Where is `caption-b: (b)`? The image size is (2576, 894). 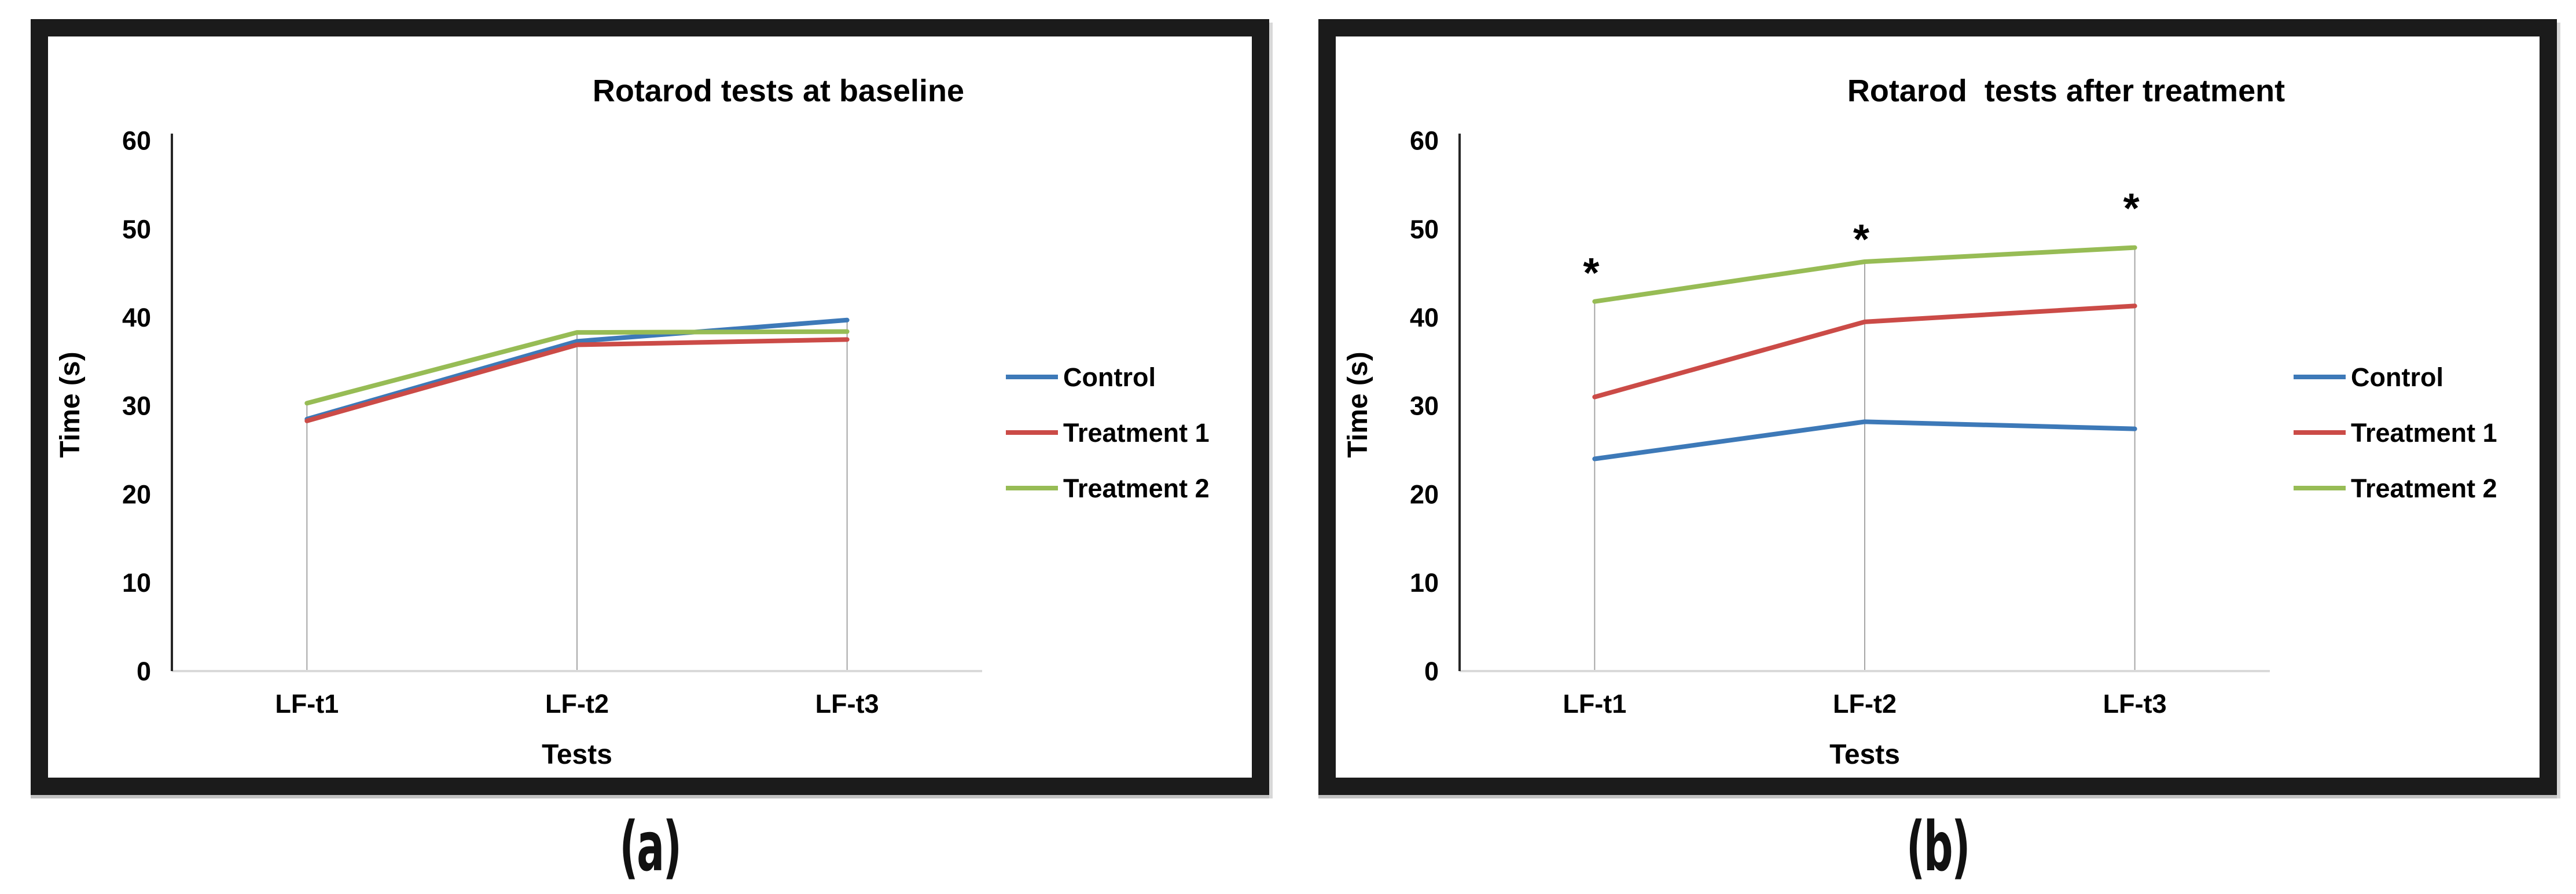 caption-b: (b) is located at coordinates (1938, 846).